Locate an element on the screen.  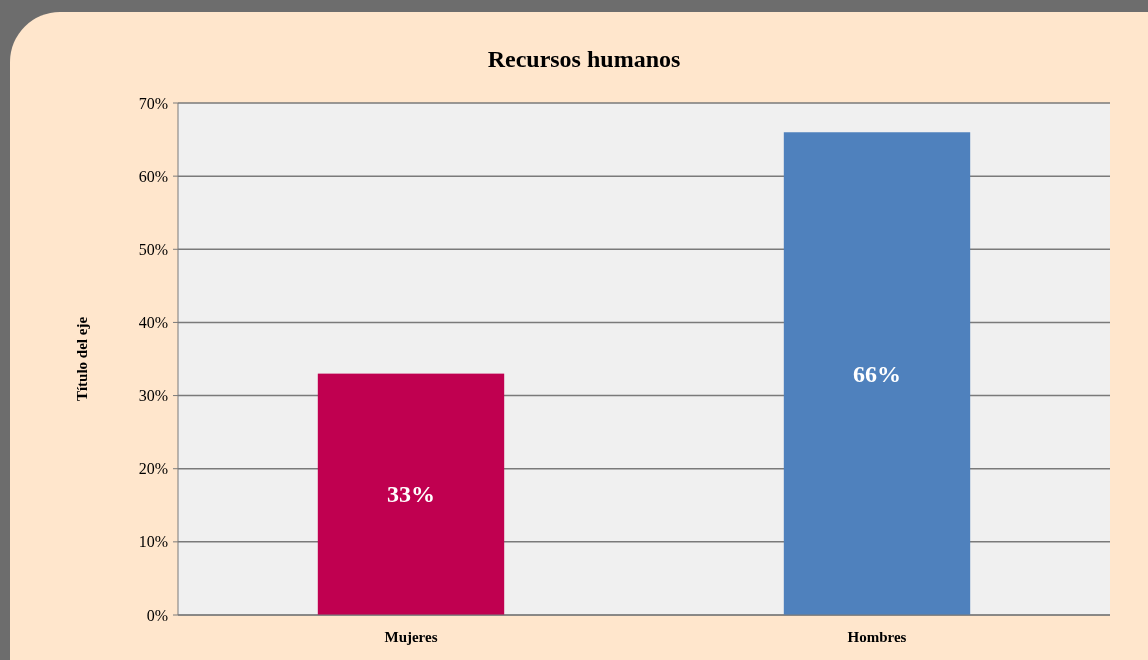
data-label: 33% is located at coordinates (411, 494).